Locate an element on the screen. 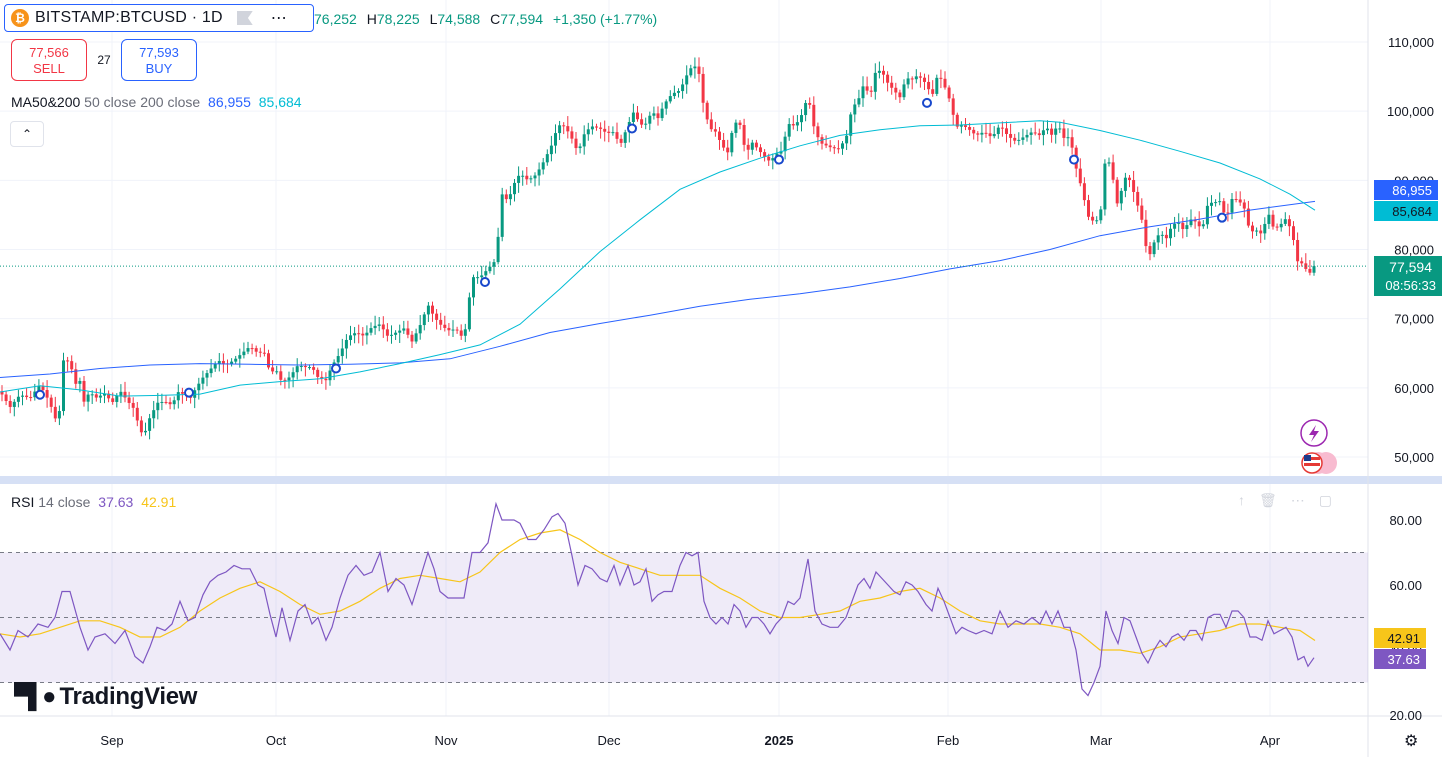  gear-icon: ⚙ is located at coordinates (1411, 741).